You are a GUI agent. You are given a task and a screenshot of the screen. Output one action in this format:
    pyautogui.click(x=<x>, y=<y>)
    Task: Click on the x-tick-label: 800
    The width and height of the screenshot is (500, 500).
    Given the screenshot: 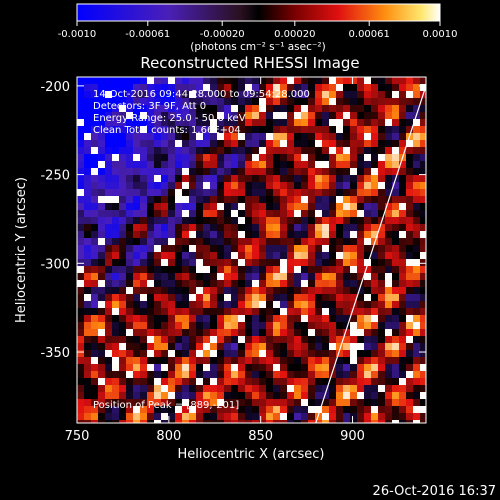 What is the action you would take?
    pyautogui.click(x=168, y=436)
    